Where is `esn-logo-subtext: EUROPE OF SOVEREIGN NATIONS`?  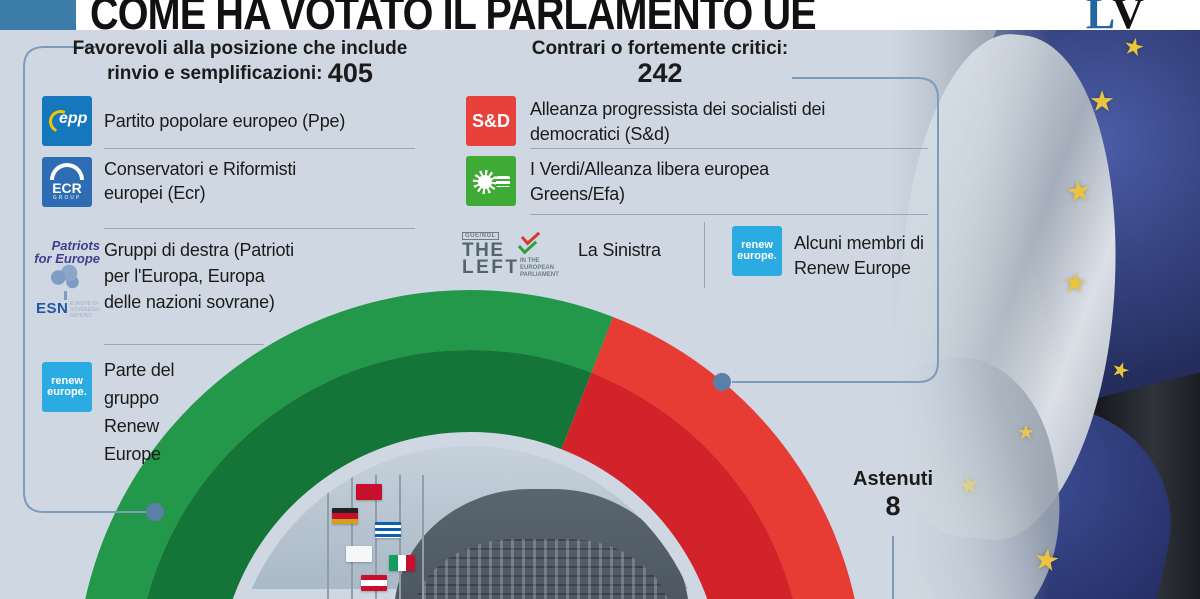
esn-logo-subtext: EUROPE OF SOVEREIGN NATIONS is located at coordinates (85, 310).